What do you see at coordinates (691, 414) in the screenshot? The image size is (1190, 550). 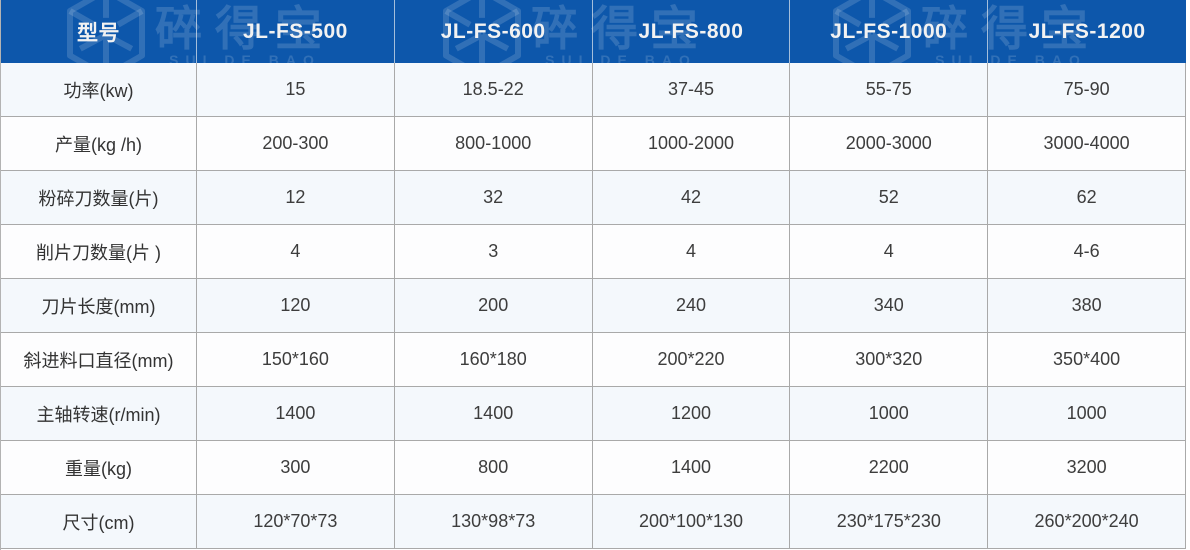 I see `spec-value-cell: 1200` at bounding box center [691, 414].